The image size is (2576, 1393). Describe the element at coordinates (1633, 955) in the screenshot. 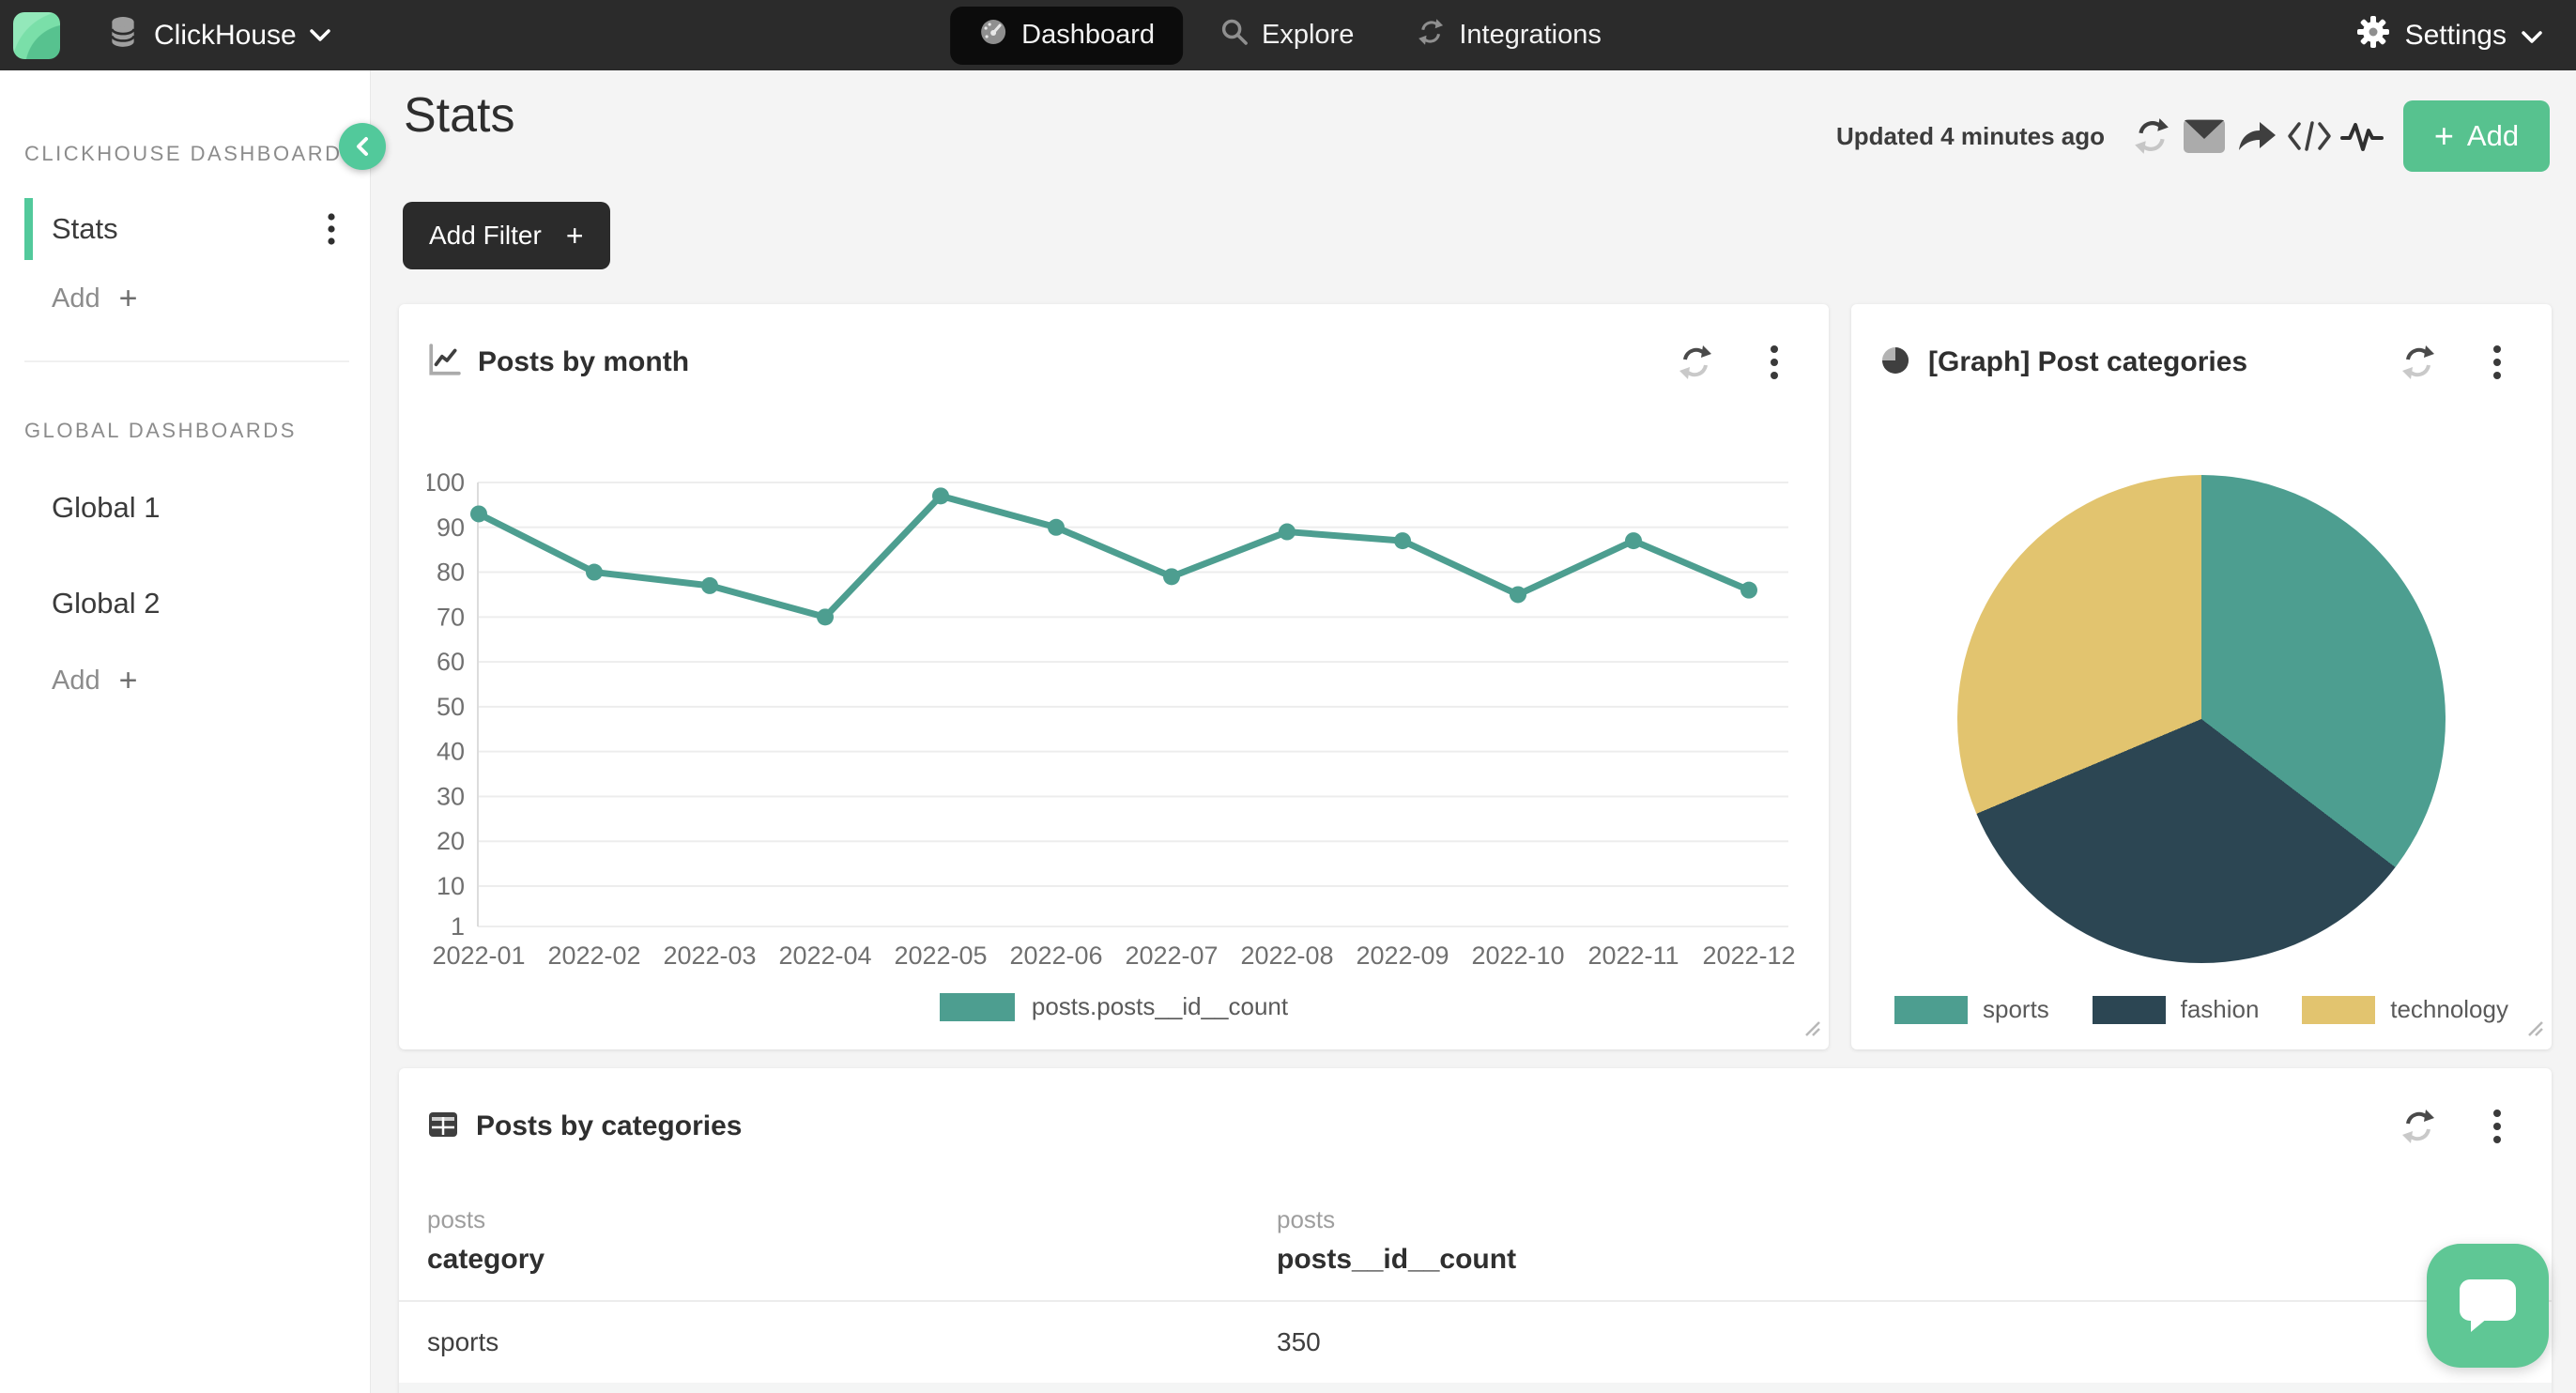

I see `svg-text: 2022-11` at that location.